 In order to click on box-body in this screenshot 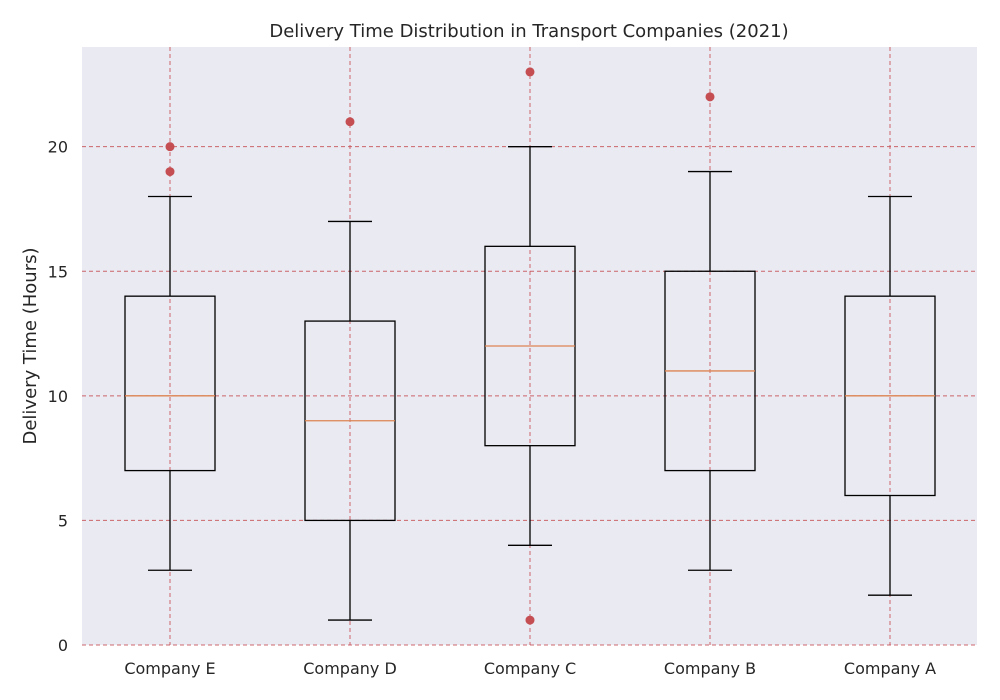, I will do `click(170, 383)`.